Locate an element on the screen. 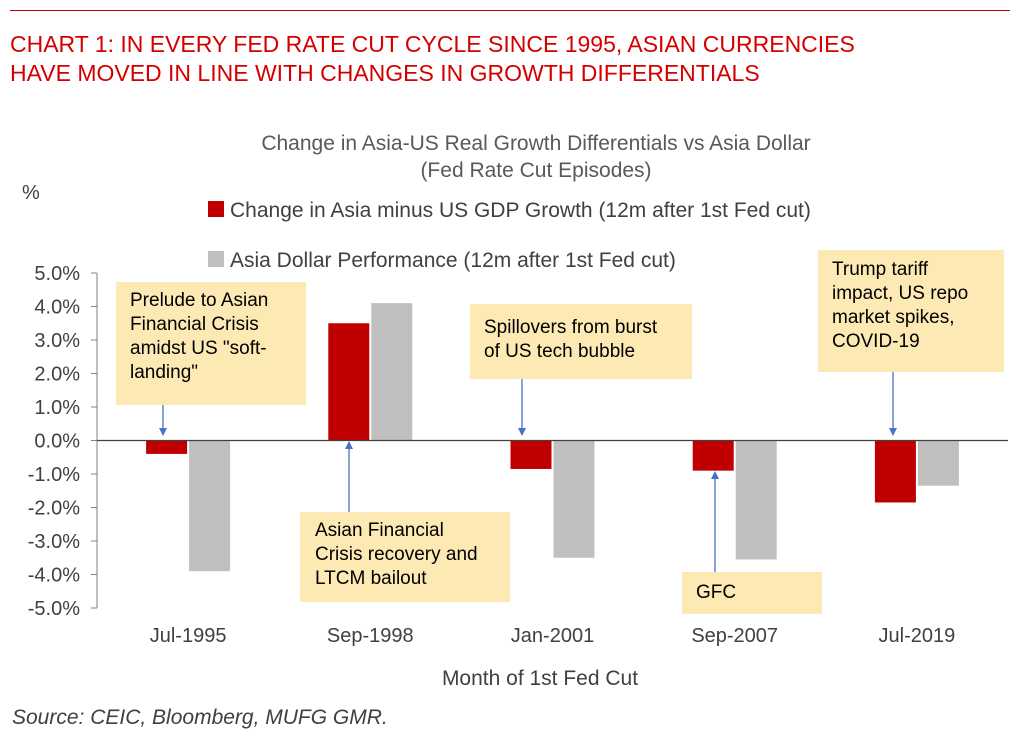  callout-text: LTCM bailout is located at coordinates (371, 578).